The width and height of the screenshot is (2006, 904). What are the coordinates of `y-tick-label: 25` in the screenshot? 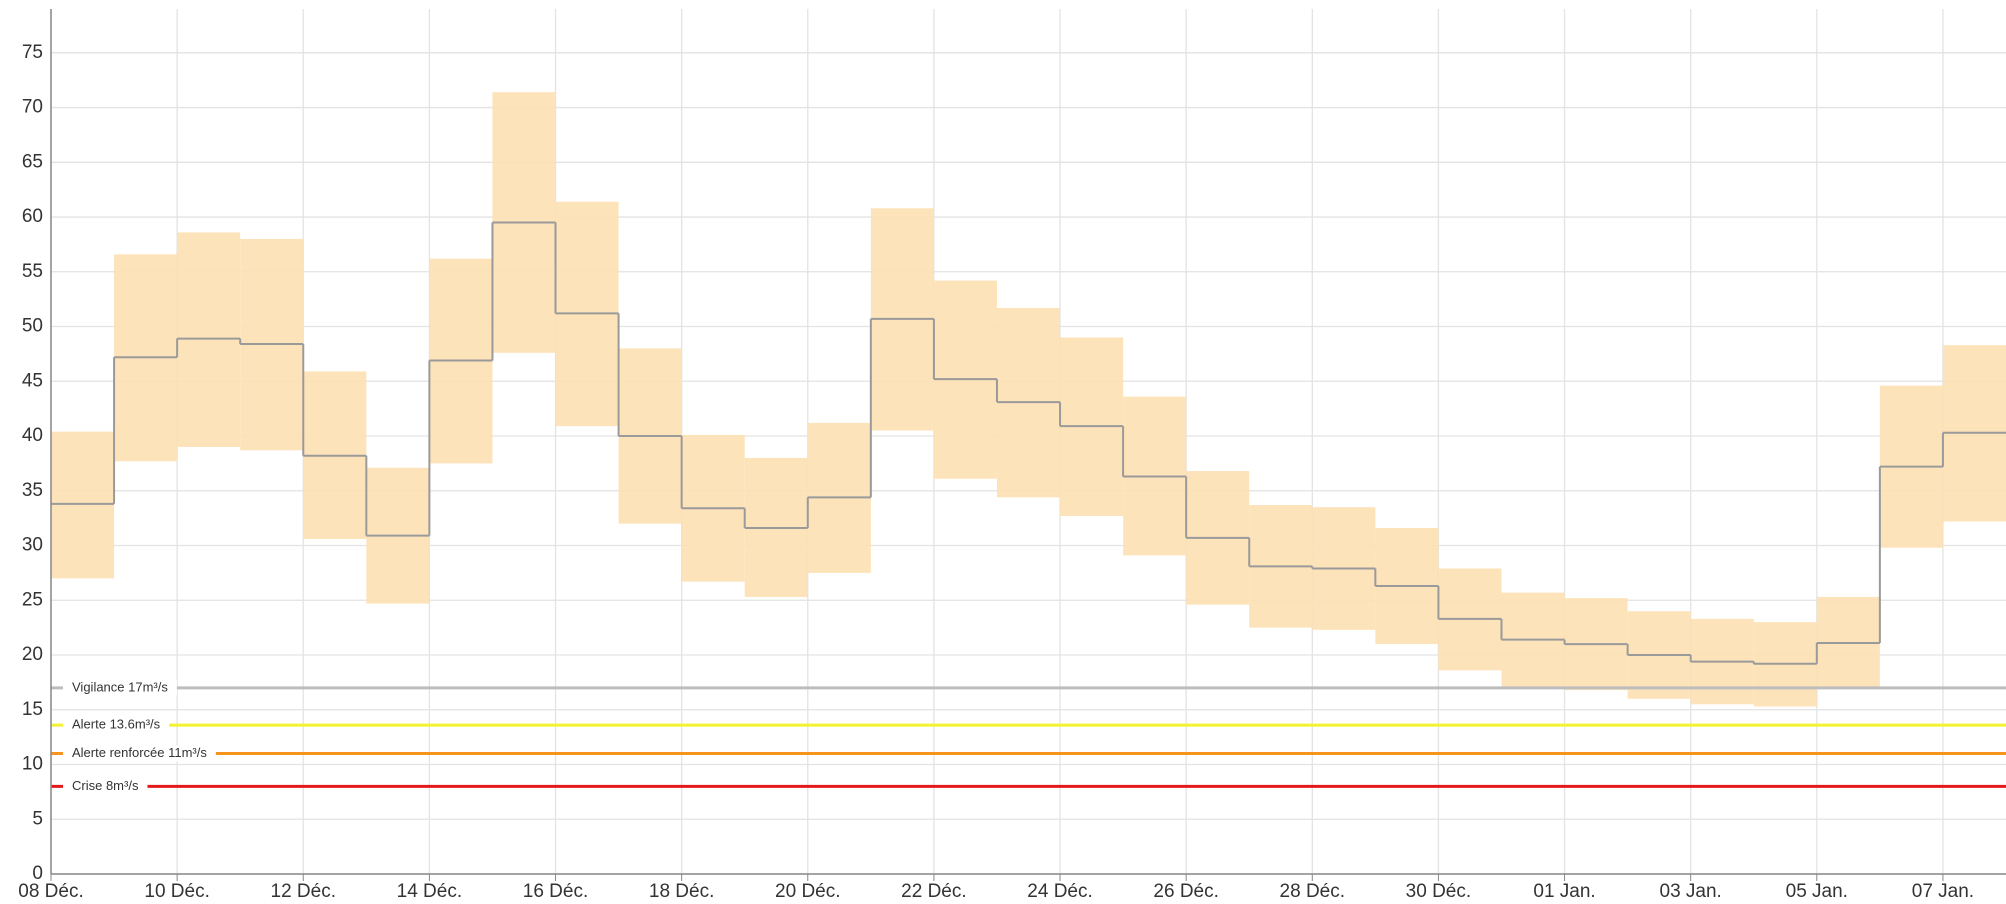 It's located at (32, 599).